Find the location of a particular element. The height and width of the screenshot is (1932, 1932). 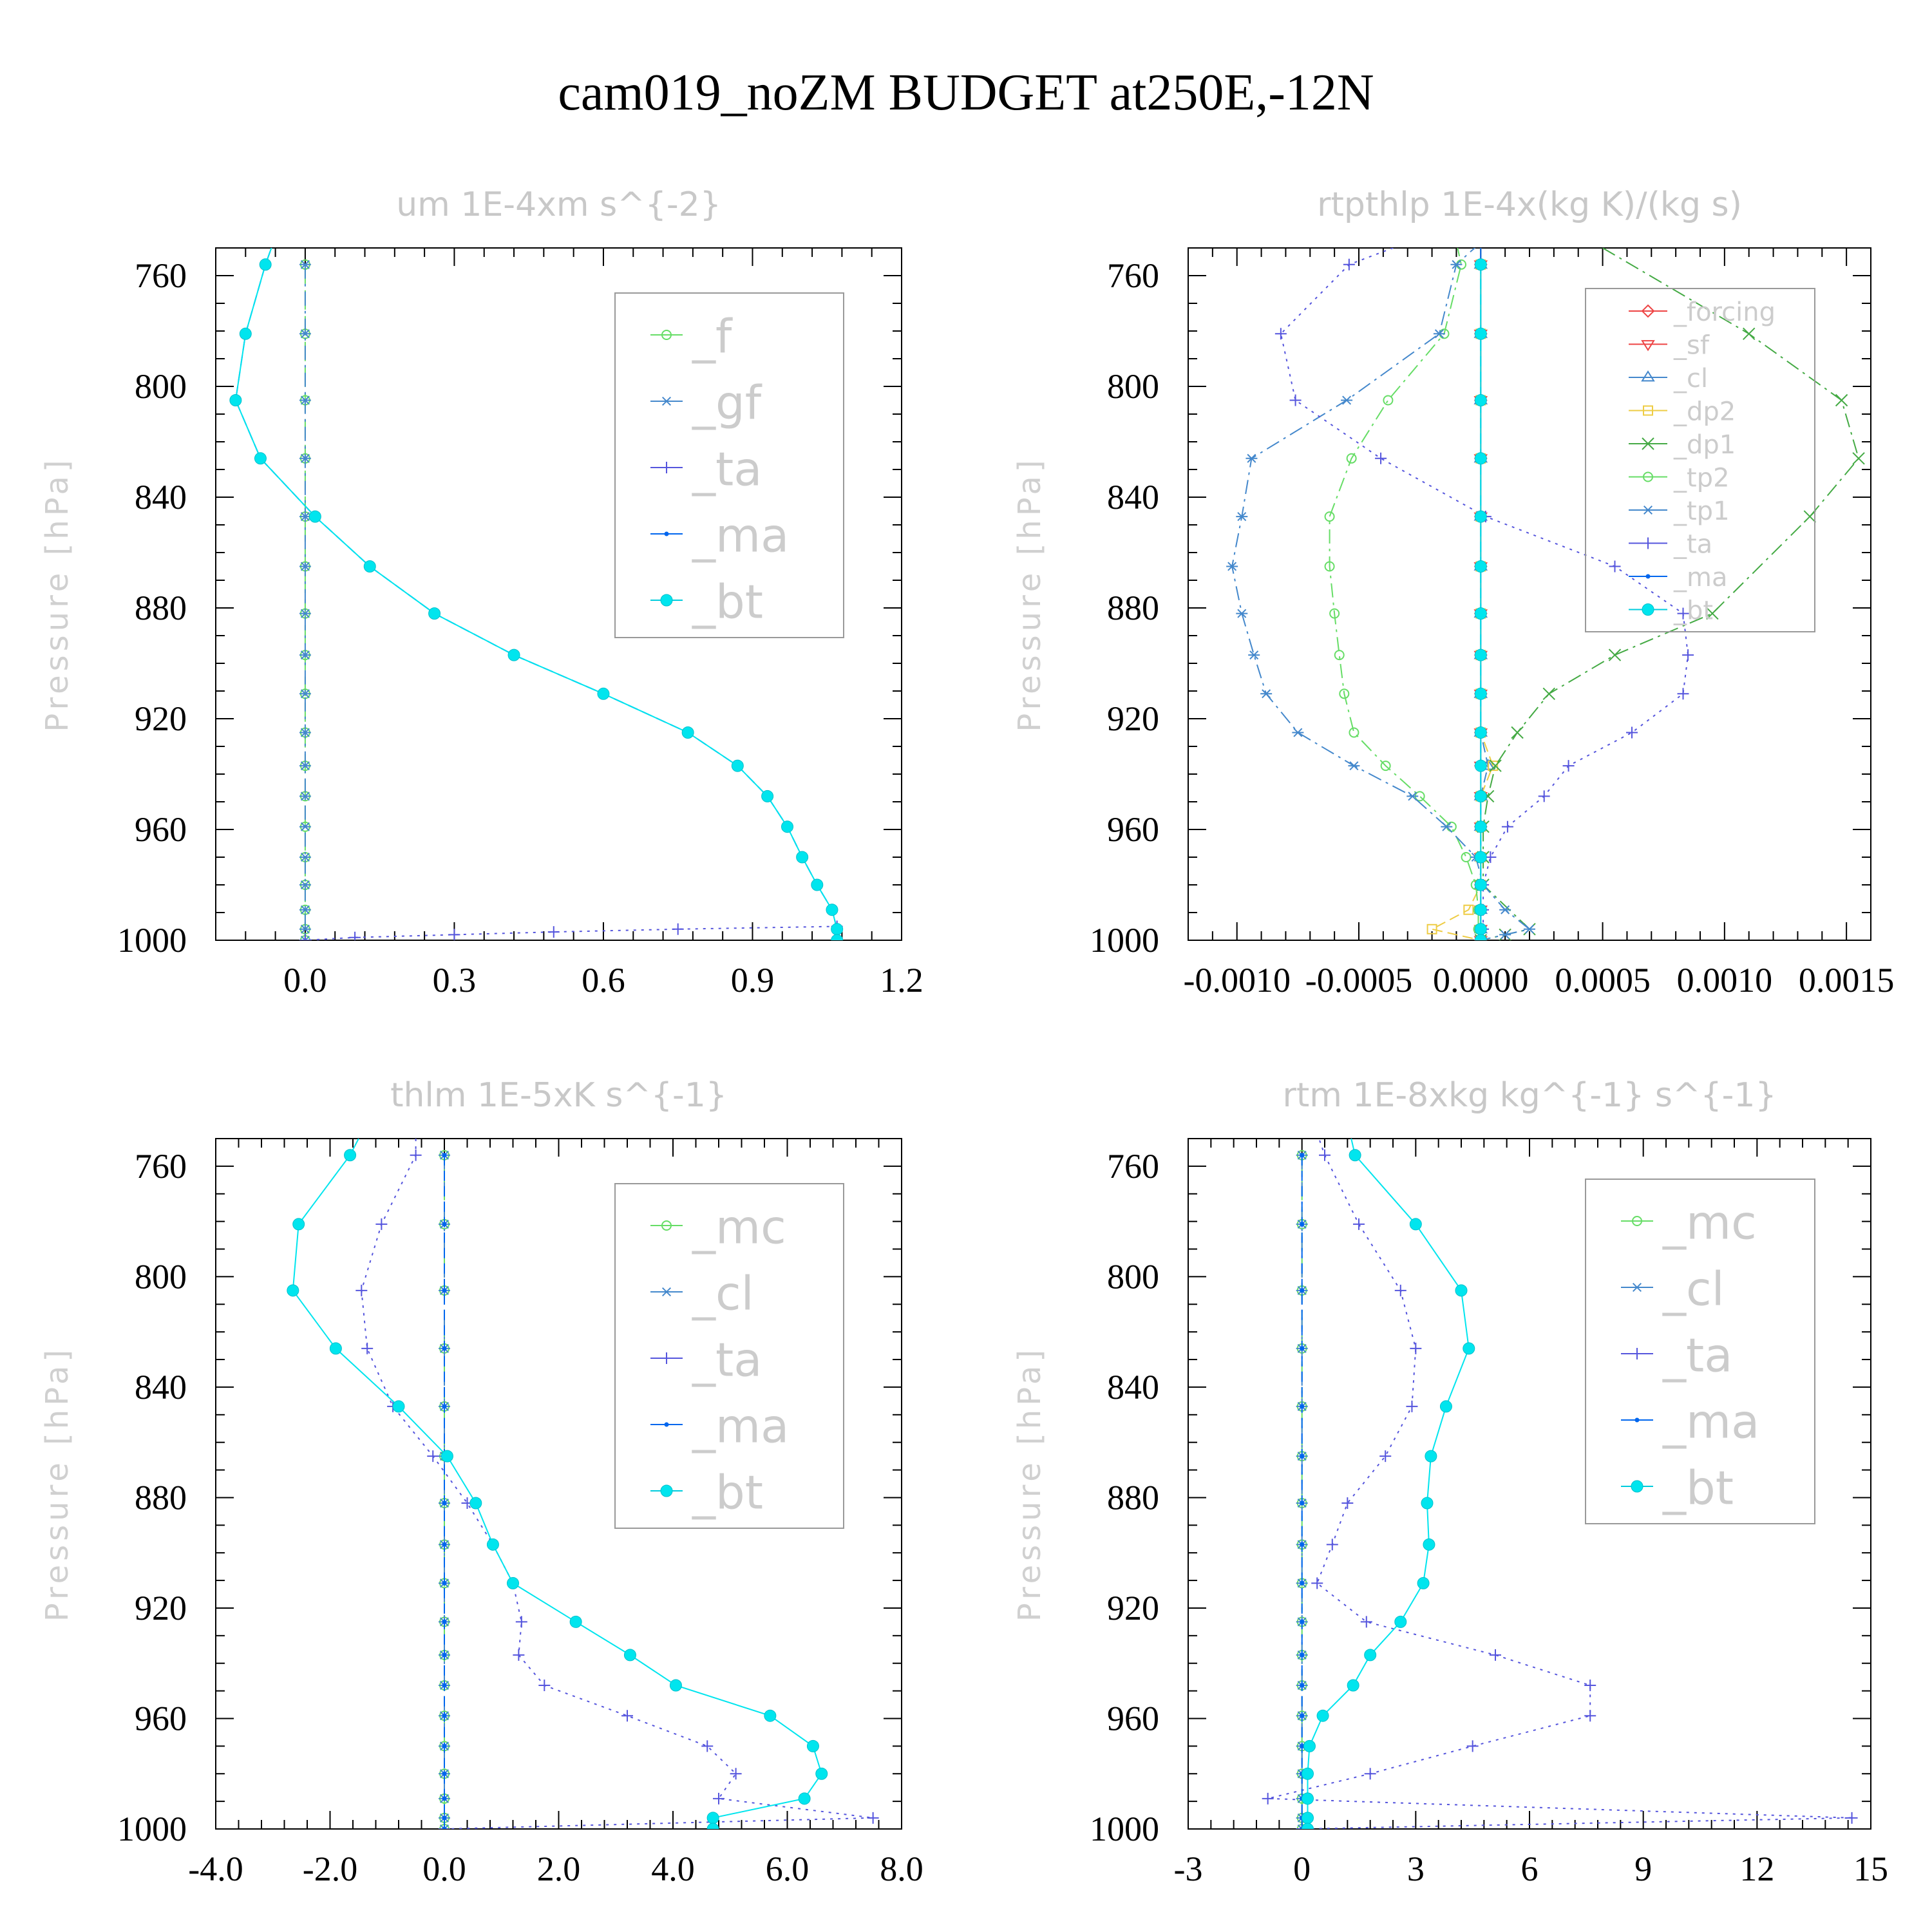

legend-label: _ta is located at coordinates (727, 469).